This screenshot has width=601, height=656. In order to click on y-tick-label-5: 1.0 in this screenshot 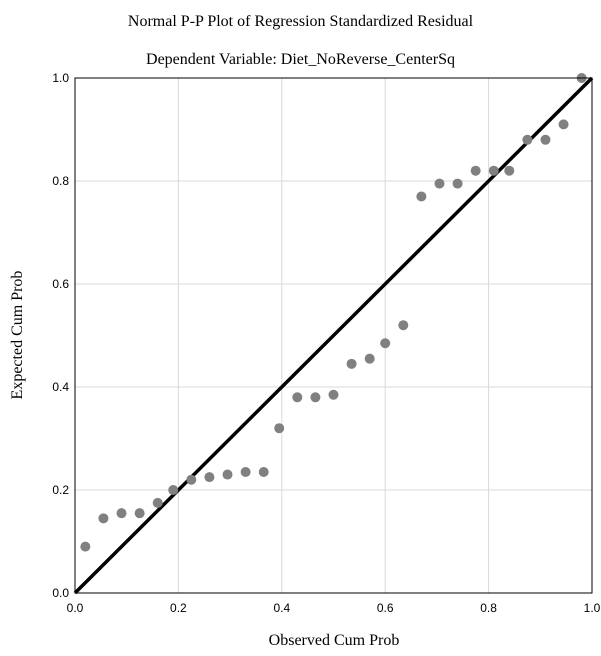, I will do `click(60, 78)`.